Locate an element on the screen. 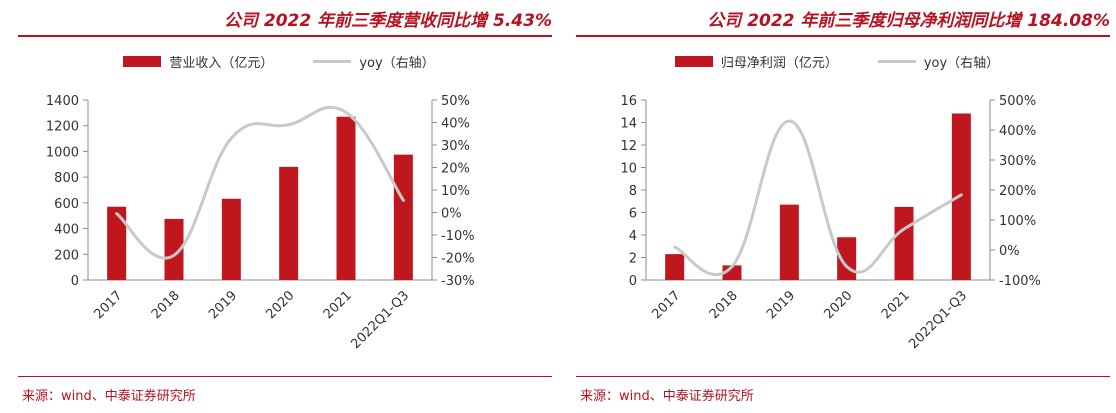 Image resolution: width=1116 pixels, height=413 pixels. y-right-tick-label: -20% is located at coordinates (458, 259).